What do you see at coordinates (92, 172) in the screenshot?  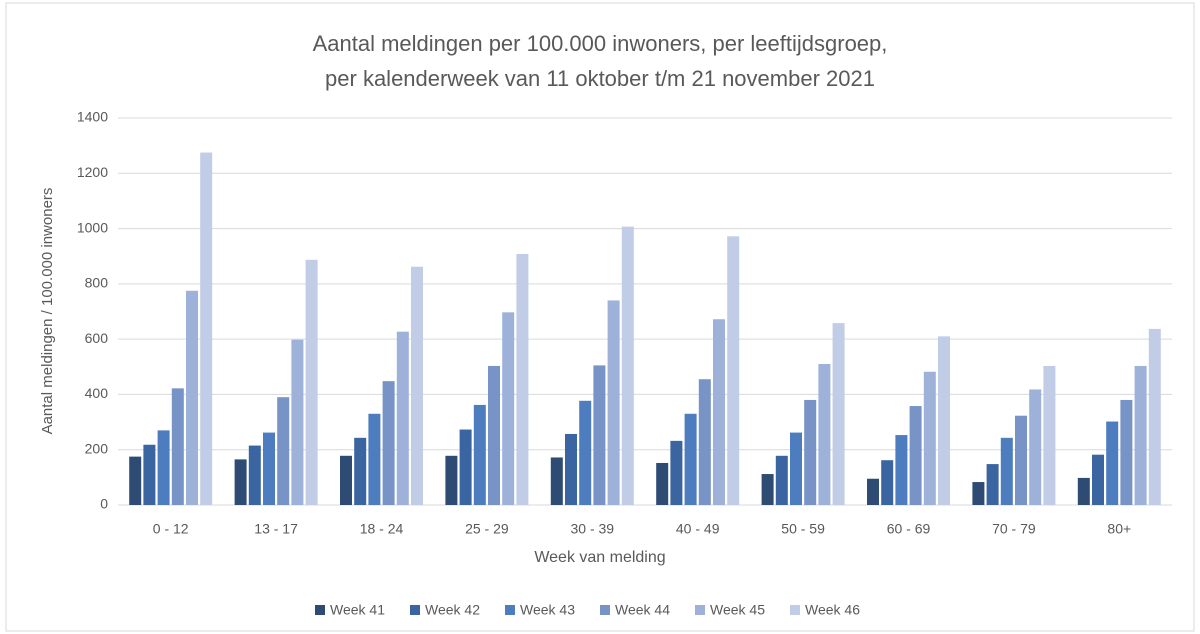 I see `y-tick-label: 1200` at bounding box center [92, 172].